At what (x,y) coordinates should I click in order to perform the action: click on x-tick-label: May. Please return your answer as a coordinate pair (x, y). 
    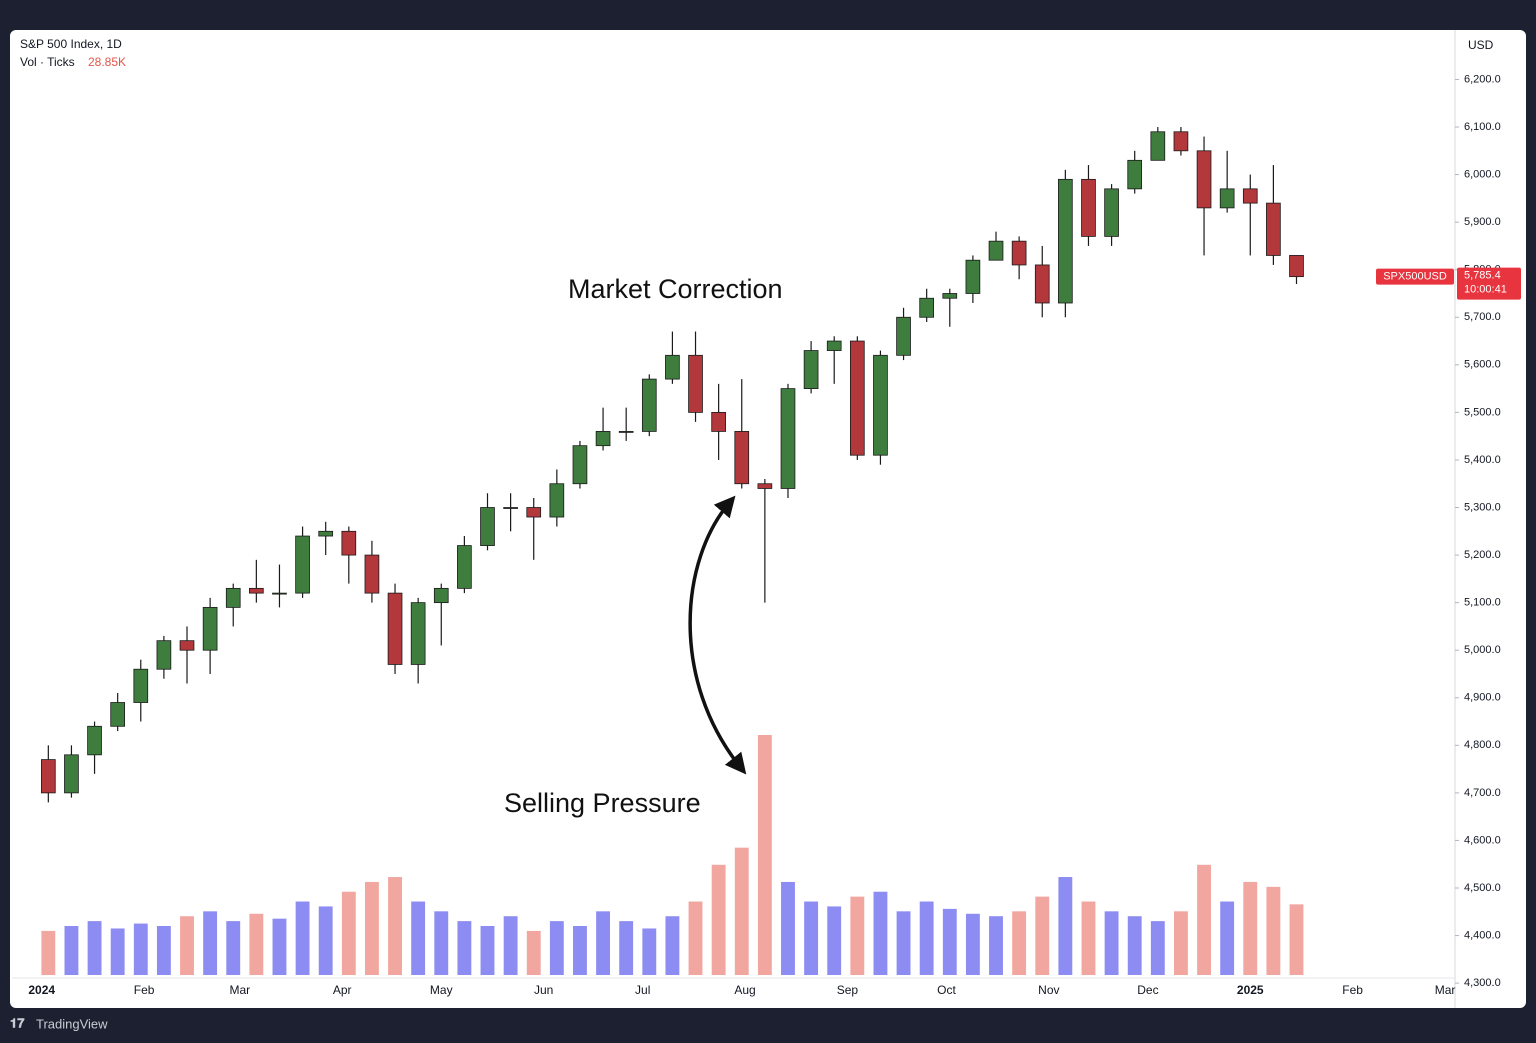
    Looking at the image, I should click on (441, 990).